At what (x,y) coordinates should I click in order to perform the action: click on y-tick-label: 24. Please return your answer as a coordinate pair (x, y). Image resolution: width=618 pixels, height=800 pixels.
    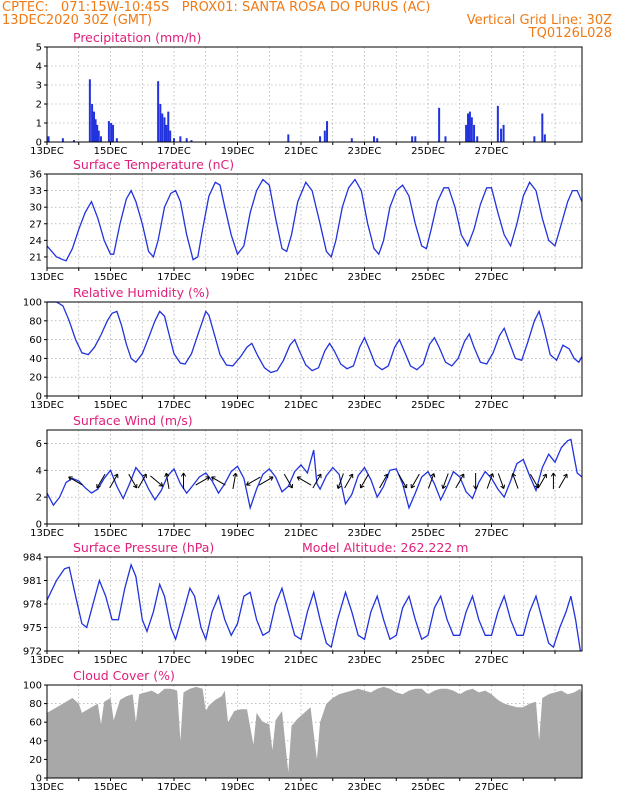
    Looking at the image, I should click on (35, 241).